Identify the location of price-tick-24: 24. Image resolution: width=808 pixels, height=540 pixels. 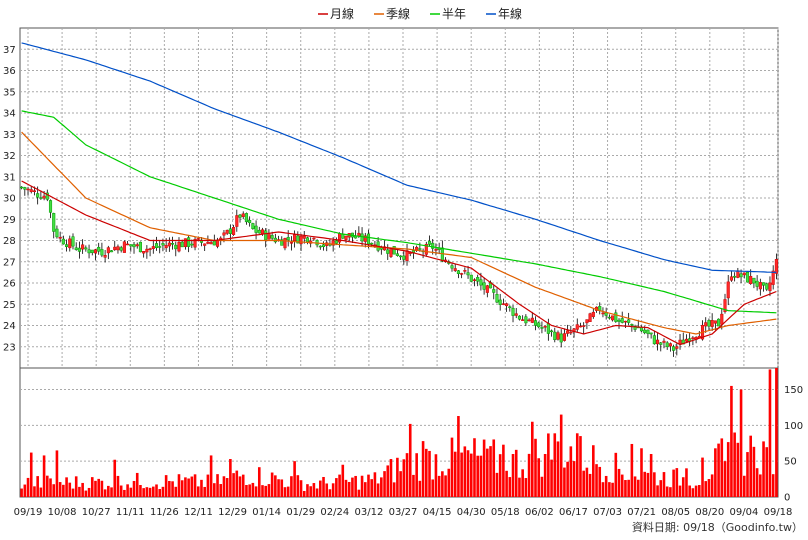
(9, 326).